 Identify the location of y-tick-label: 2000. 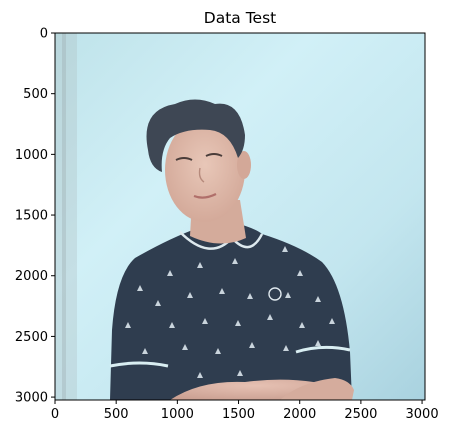
(31, 276).